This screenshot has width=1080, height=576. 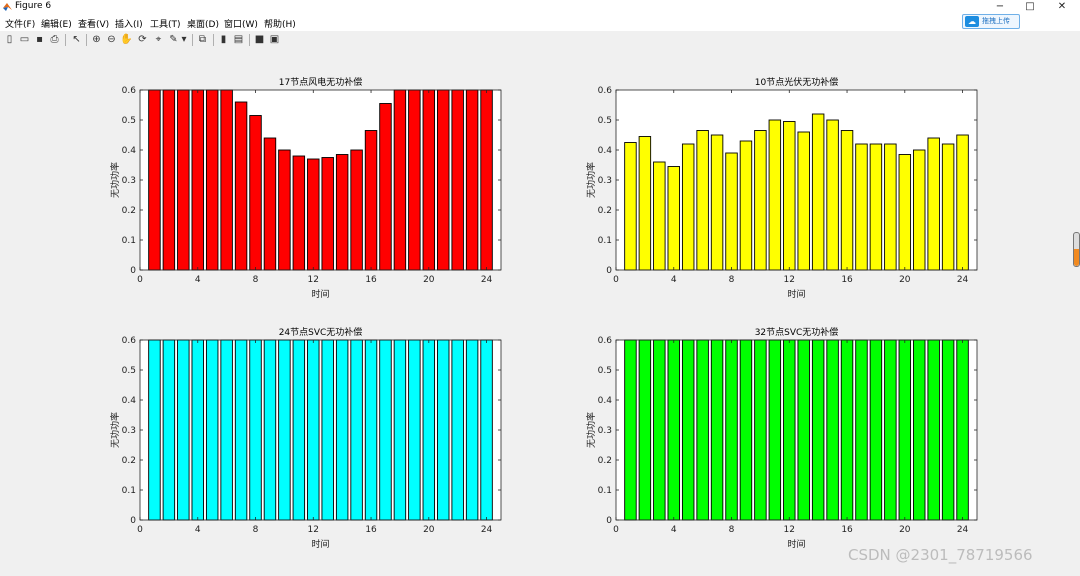 What do you see at coordinates (173, 39) in the screenshot?
I see `brush-icon: ✎` at bounding box center [173, 39].